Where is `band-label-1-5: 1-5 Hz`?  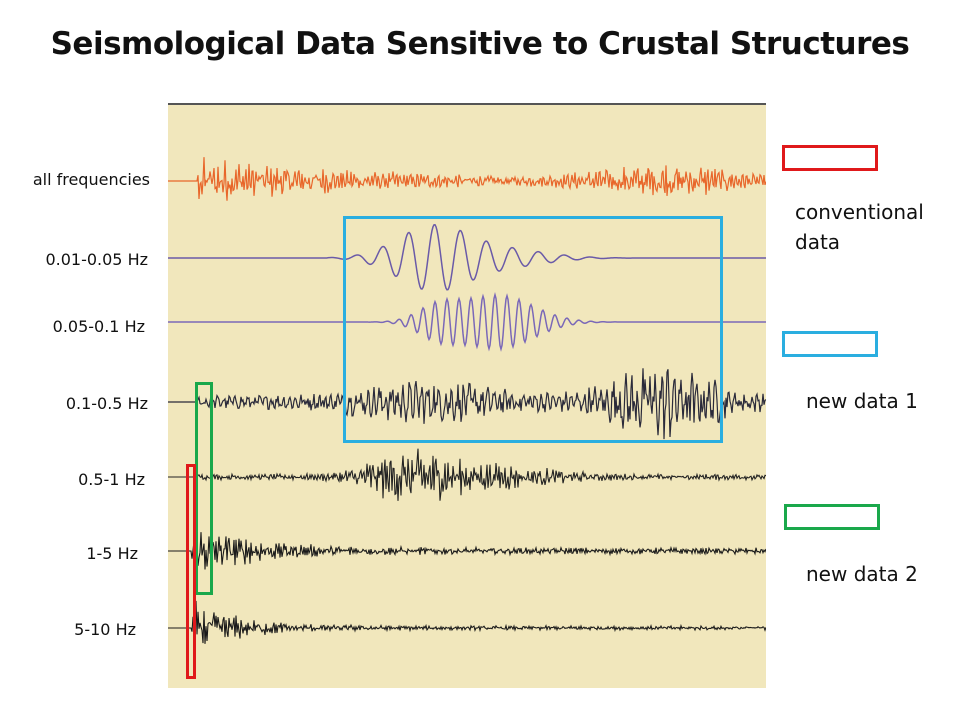 band-label-1-5: 1-5 Hz is located at coordinates (112, 553).